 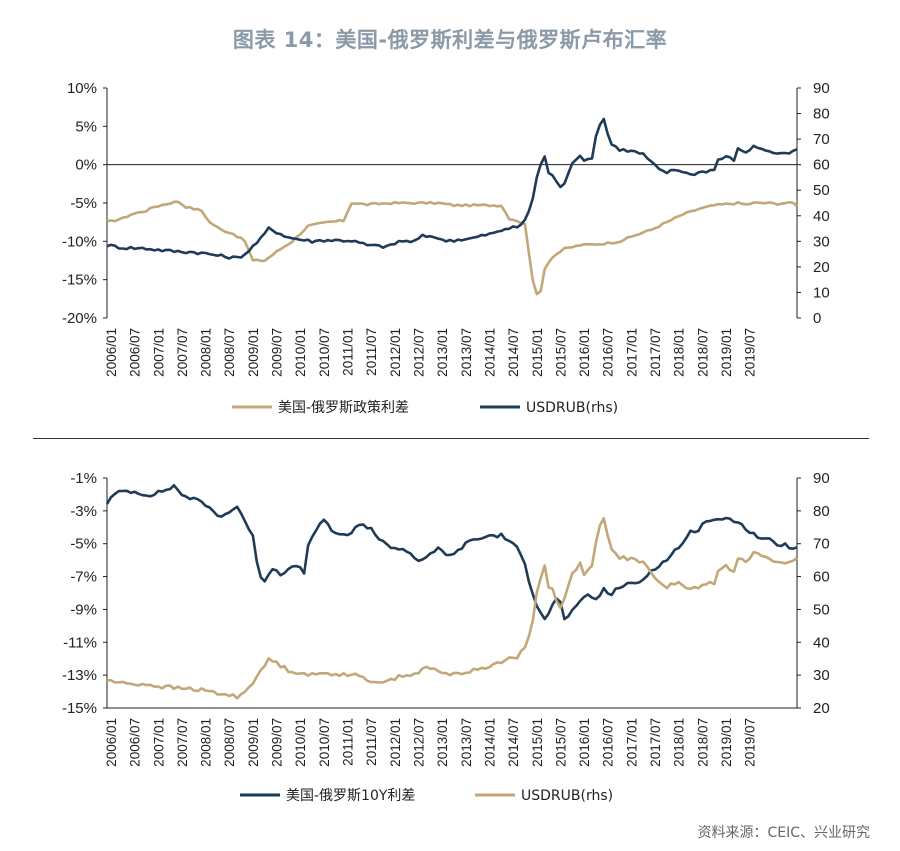 I want to click on left-tick-label: -20%, so click(x=79, y=318).